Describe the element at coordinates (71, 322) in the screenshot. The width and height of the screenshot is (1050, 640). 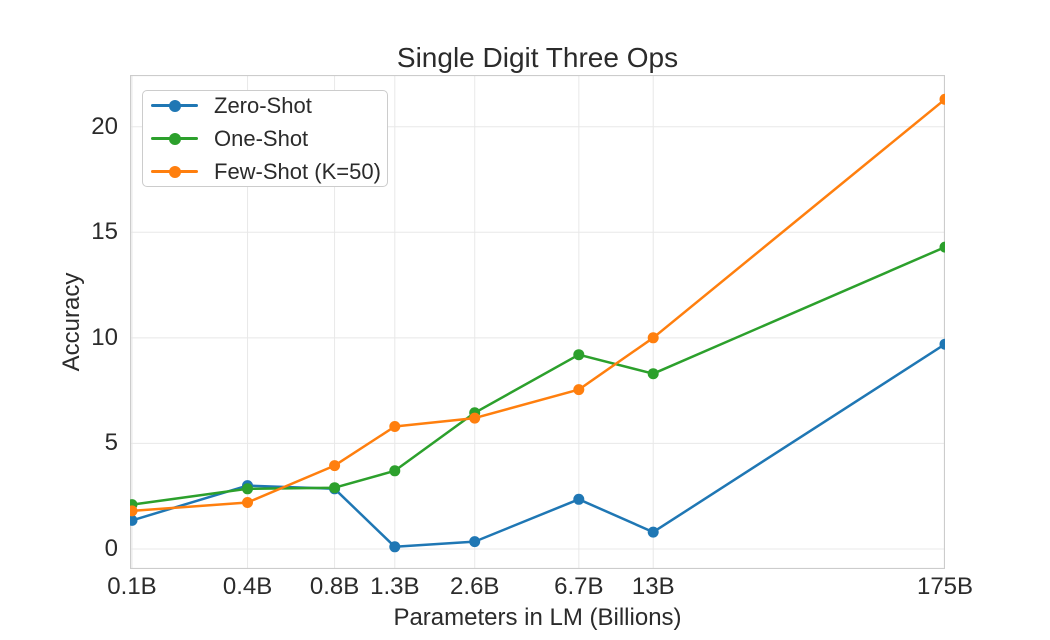
I see `y-axis-label: Accuracy` at that location.